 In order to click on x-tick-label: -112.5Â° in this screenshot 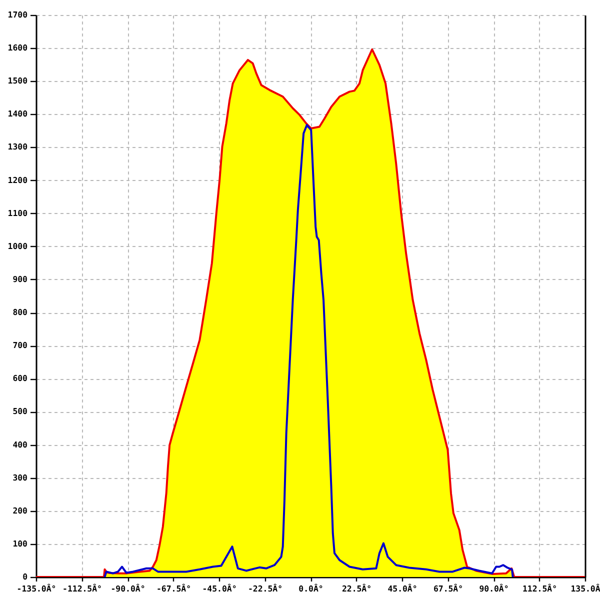, I will do `click(82, 589)`.